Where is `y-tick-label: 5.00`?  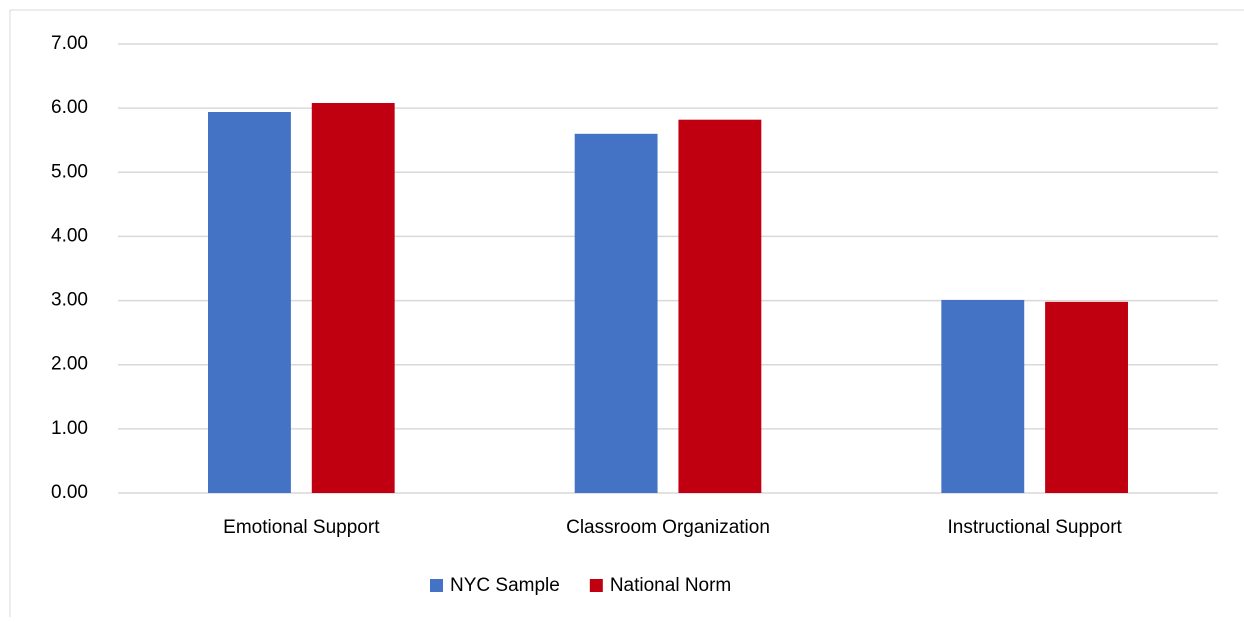
y-tick-label: 5.00 is located at coordinates (69, 171).